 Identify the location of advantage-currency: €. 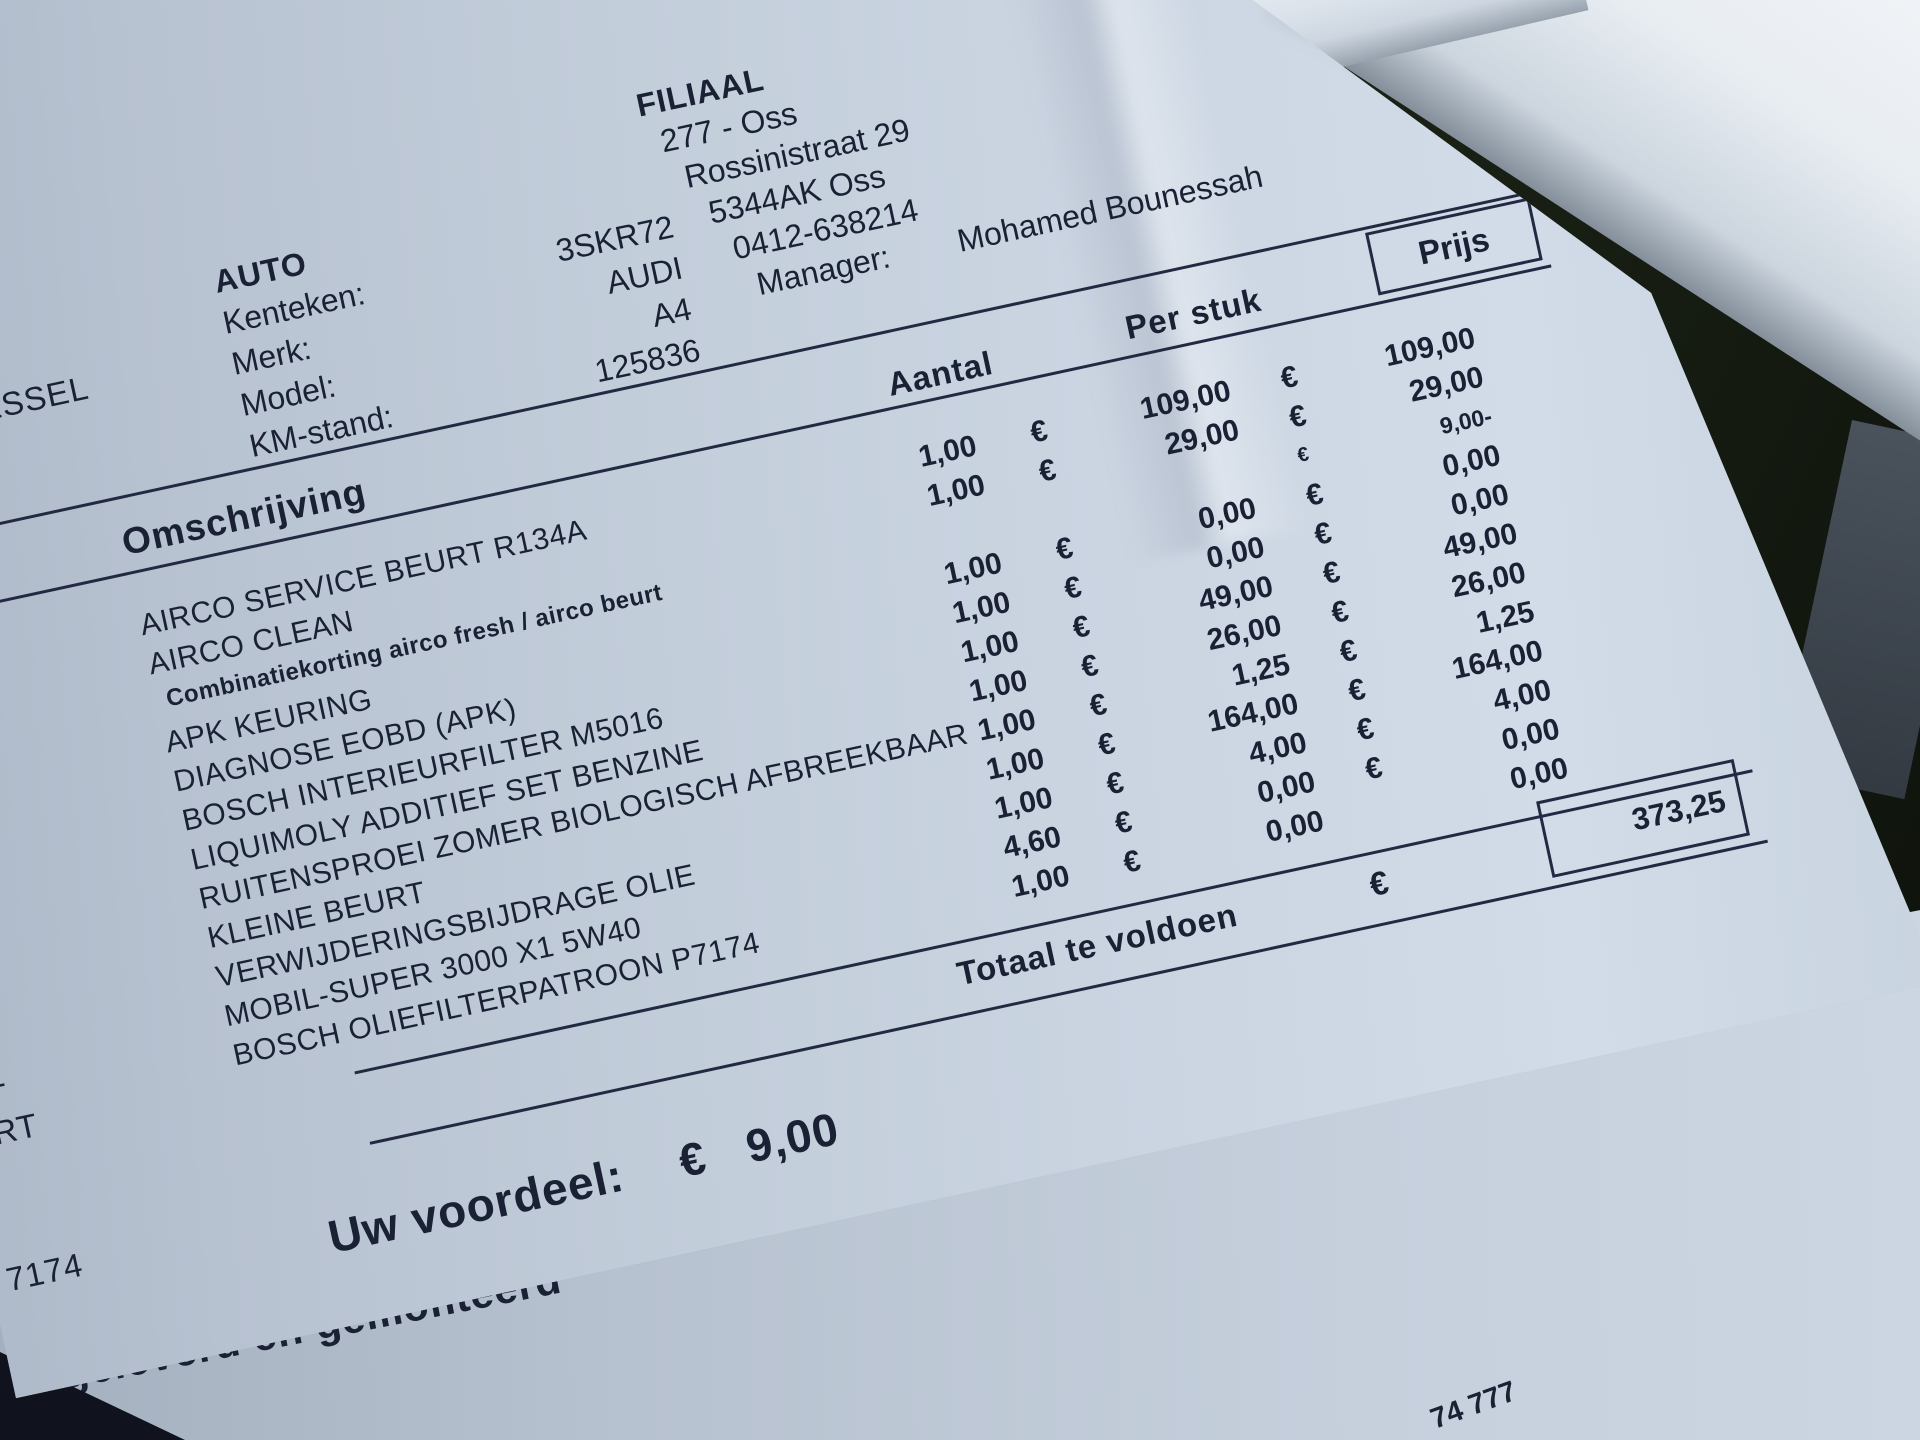
(693, 1159).